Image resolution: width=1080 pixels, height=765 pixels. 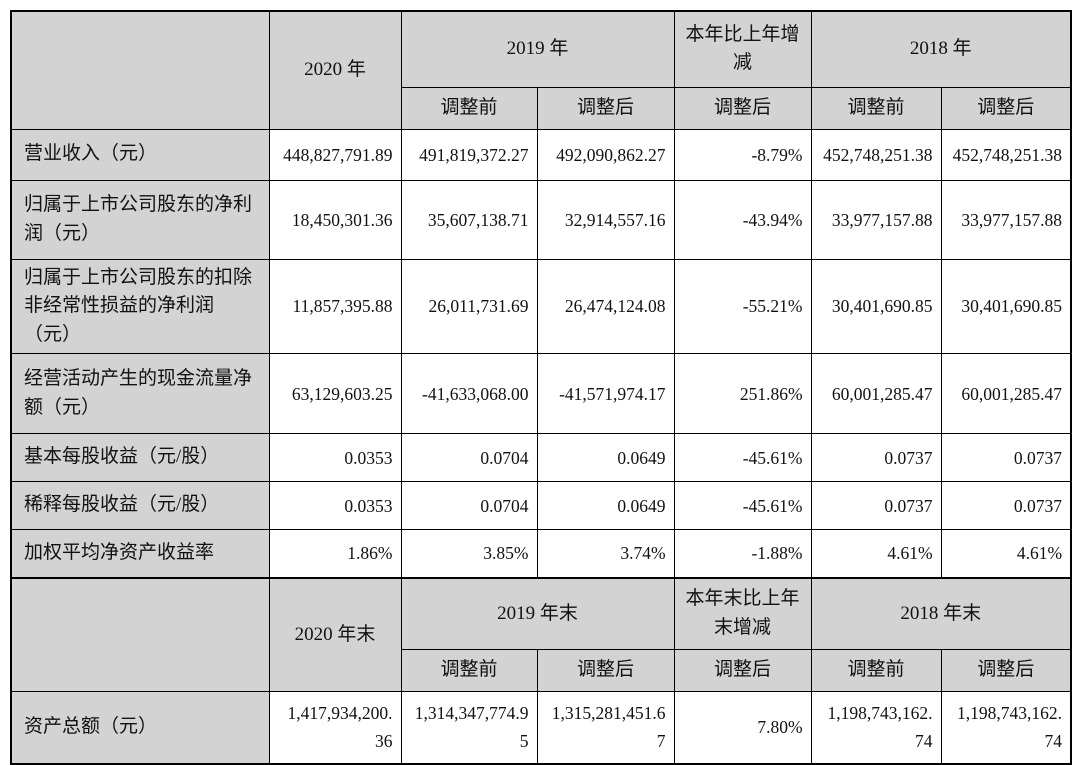 What do you see at coordinates (469, 393) in the screenshot?
I see `cell-value: -41,633,068.00` at bounding box center [469, 393].